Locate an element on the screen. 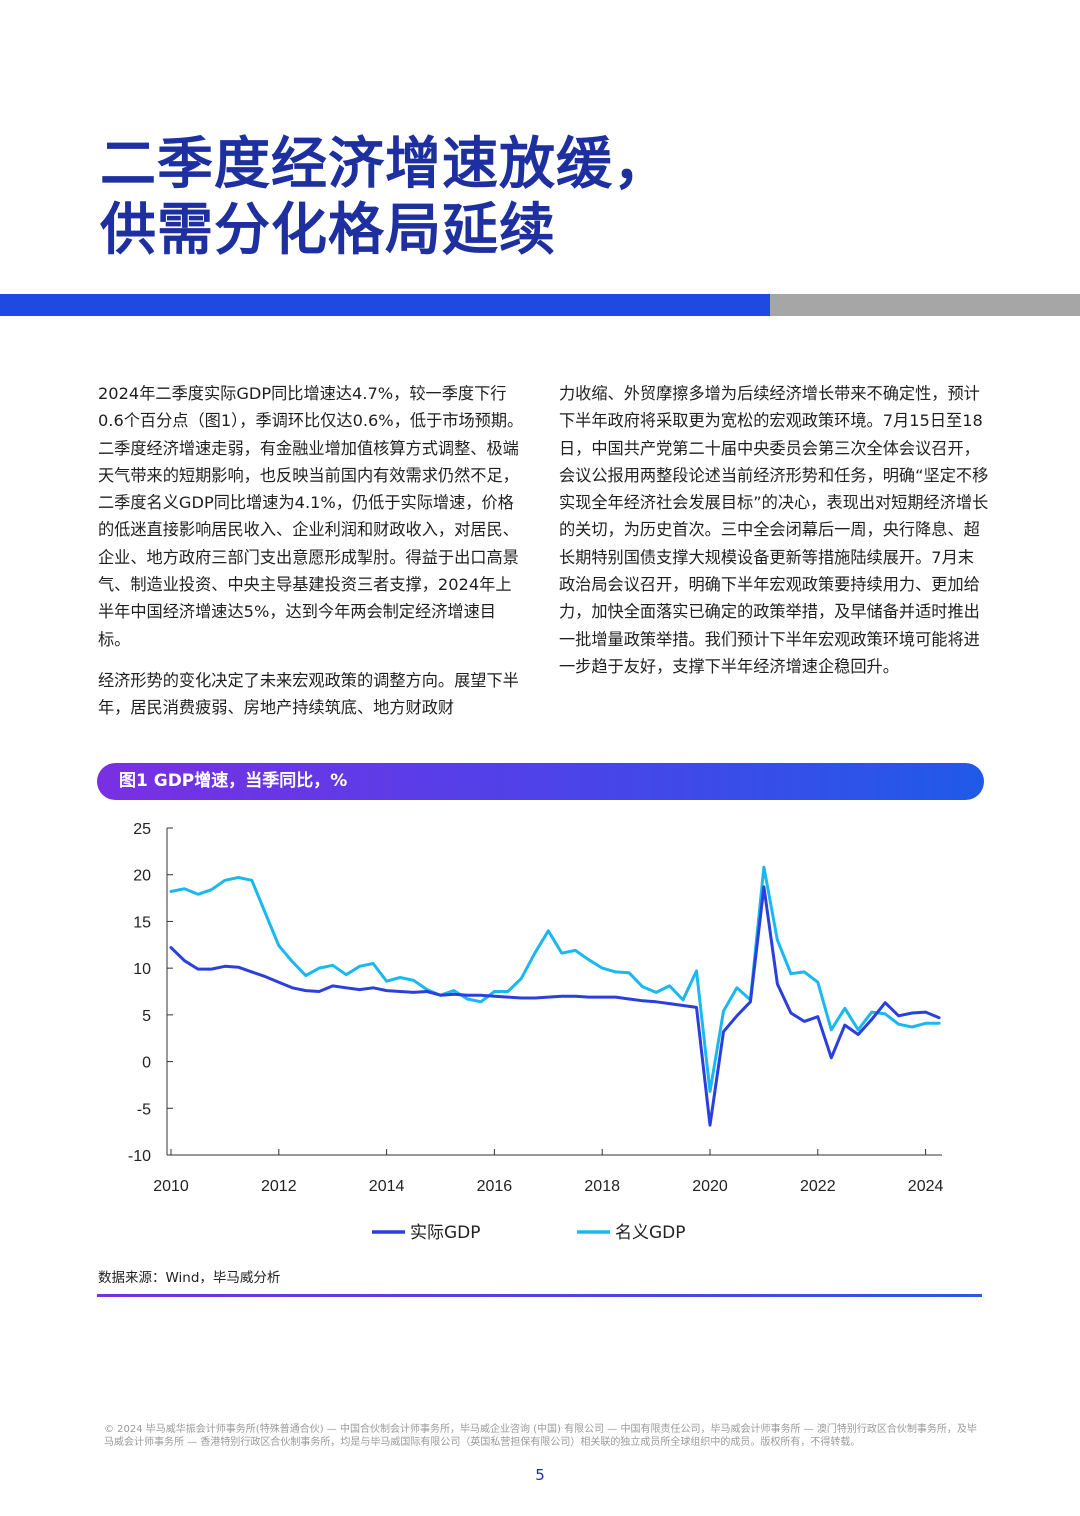  title-line-1: 二季度经济增速放缓， is located at coordinates (385, 164).